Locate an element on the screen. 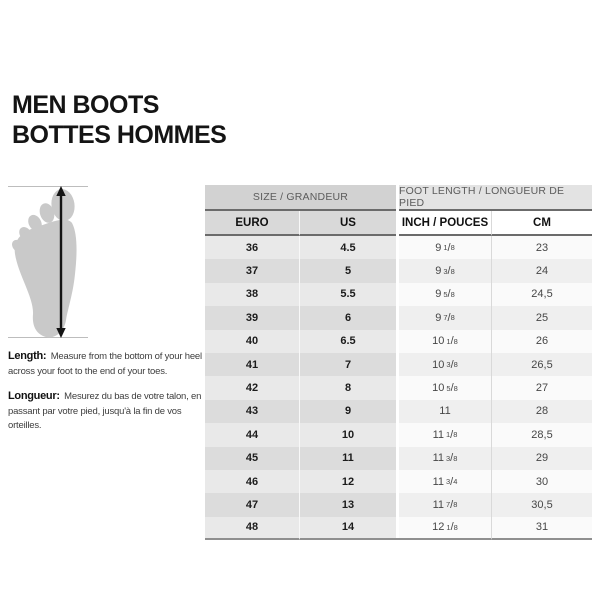 The image size is (600, 600). cm-length-cell: 28 is located at coordinates (542, 411).